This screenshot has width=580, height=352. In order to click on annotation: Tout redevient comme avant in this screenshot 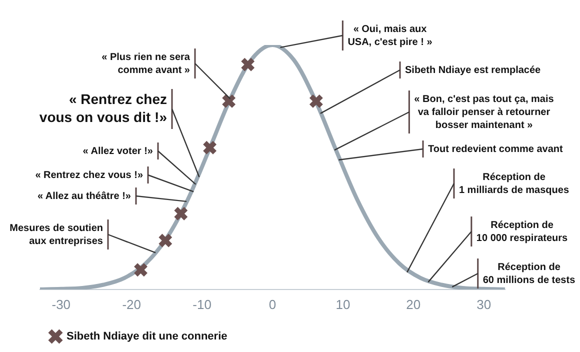, I will do `click(496, 149)`.